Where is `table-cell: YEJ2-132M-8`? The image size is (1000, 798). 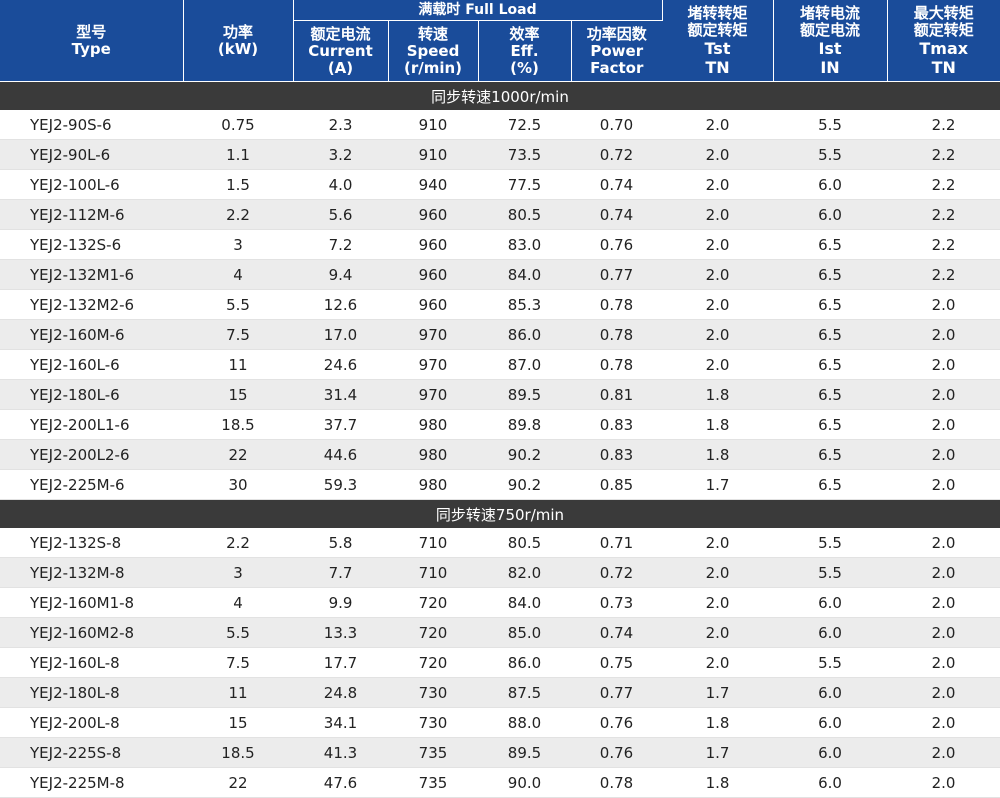
table-cell: YEJ2-132M-8 is located at coordinates (91, 572).